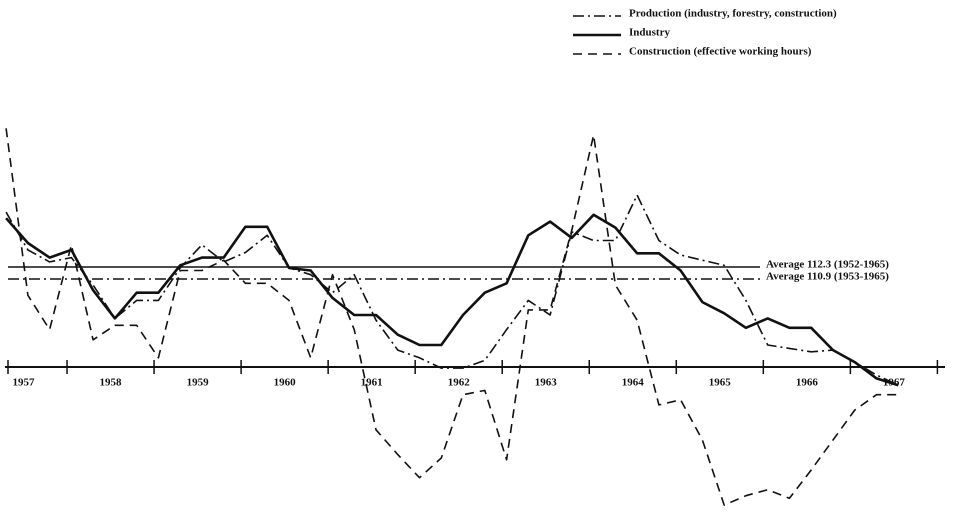  I want to click on legend-label: Construction (effective working hours), so click(720, 52).